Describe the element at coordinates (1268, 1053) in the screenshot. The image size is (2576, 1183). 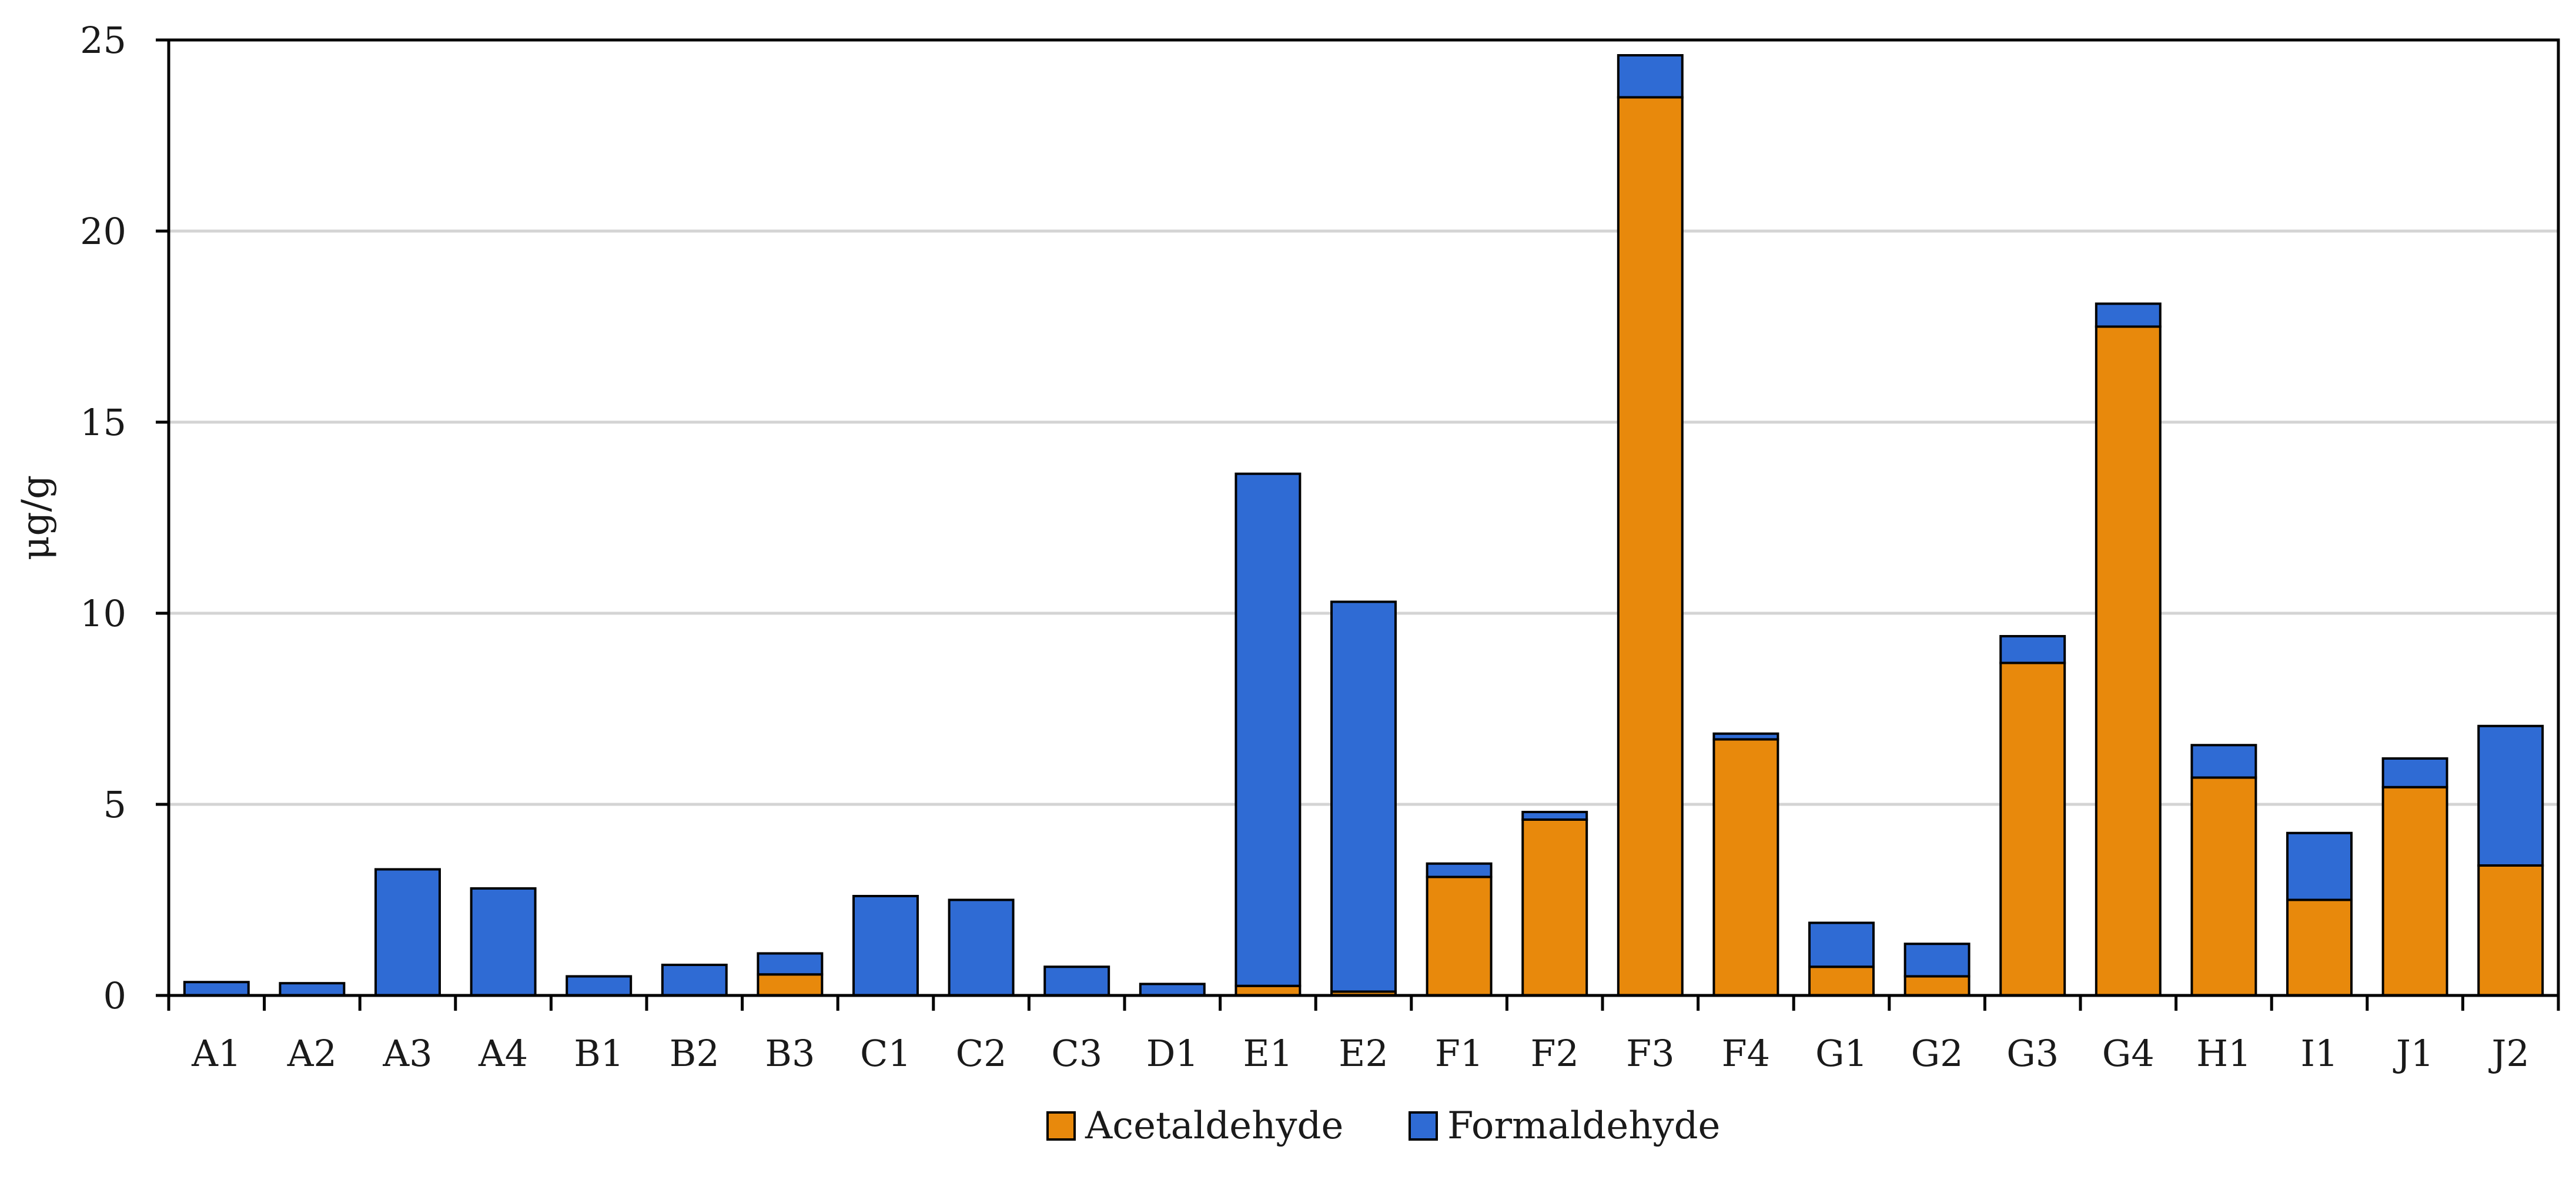
I see `x-tick-label: E1` at that location.